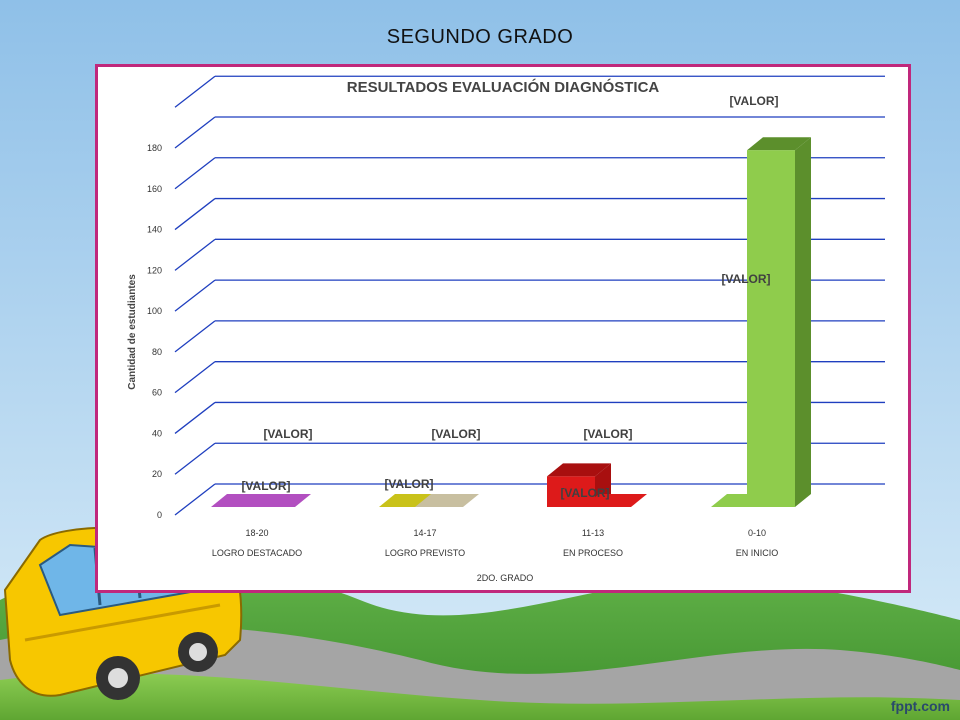  What do you see at coordinates (425, 553) in the screenshot?
I see `x-tick-label-category: LOGRO PREVISTO` at bounding box center [425, 553].